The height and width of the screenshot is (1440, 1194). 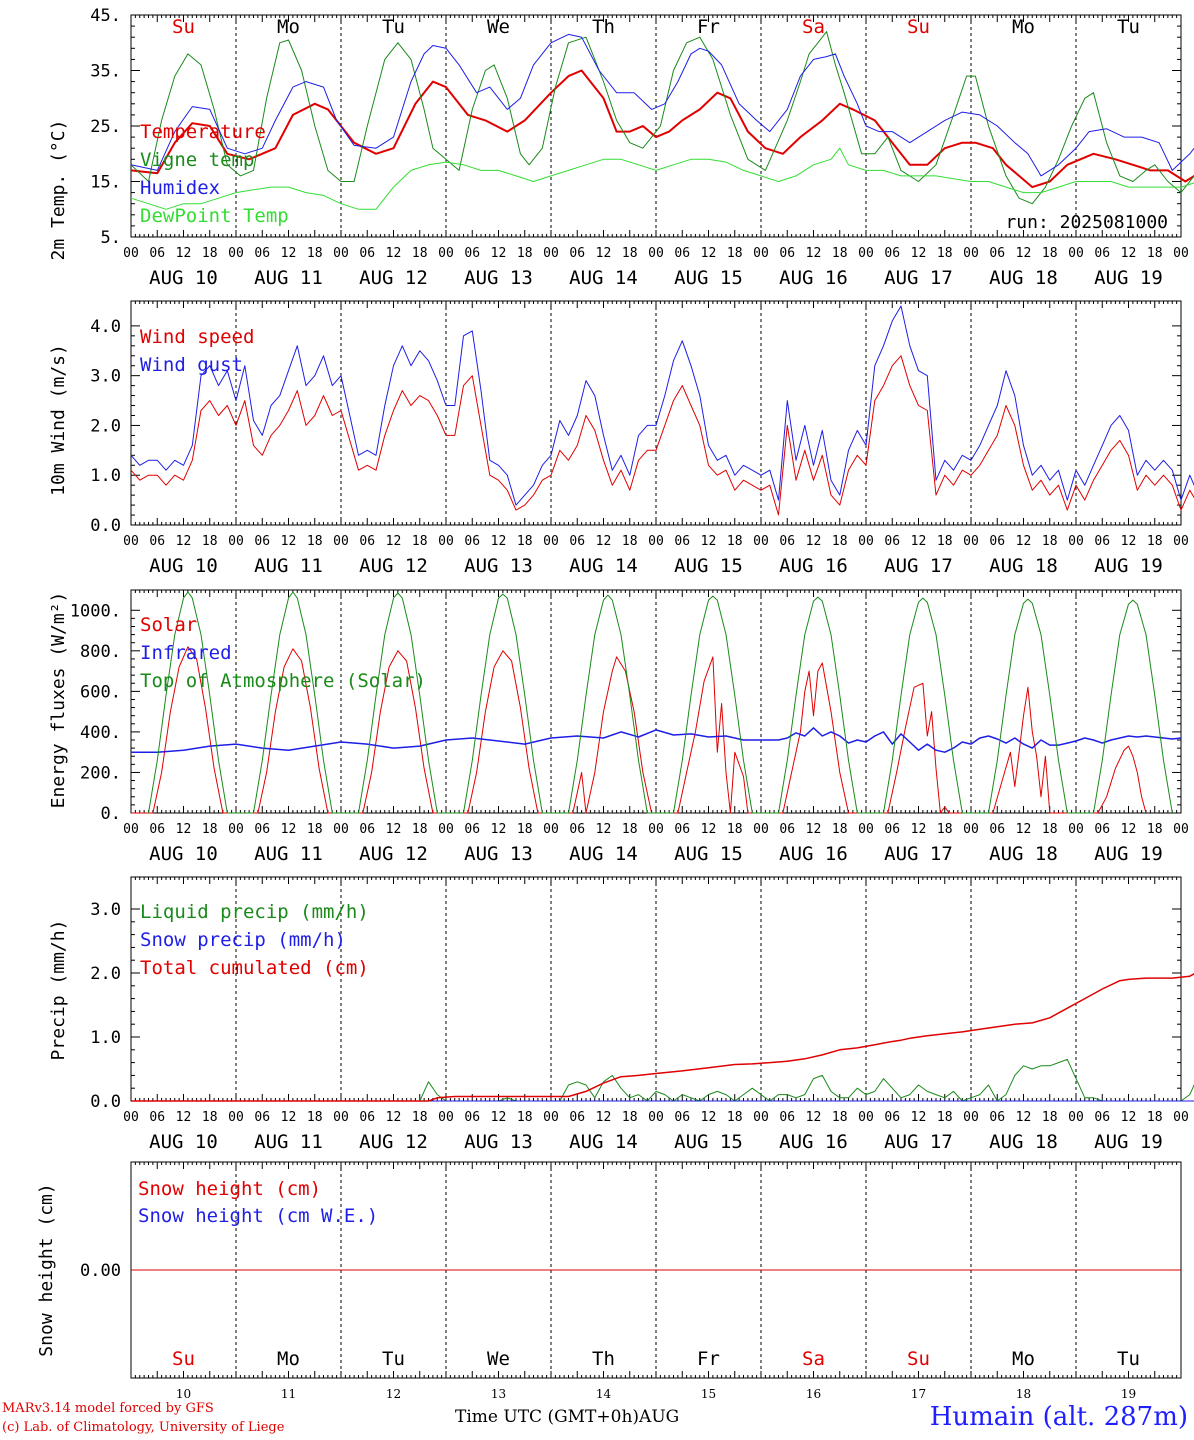 I want to click on day-number-label: 14, so click(x=604, y=1394).